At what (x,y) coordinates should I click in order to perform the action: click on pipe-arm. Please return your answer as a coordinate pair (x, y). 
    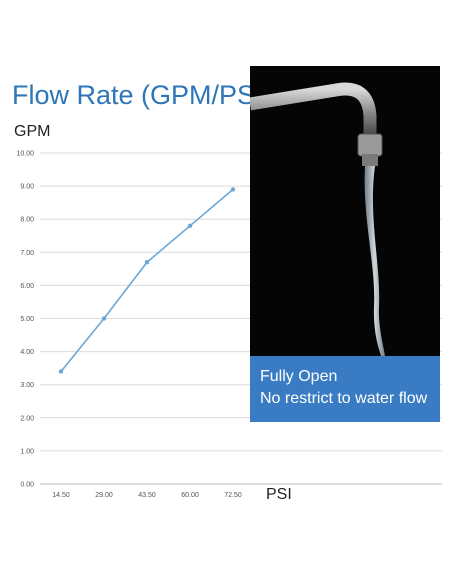
    Looking at the image, I should click on (313, 108).